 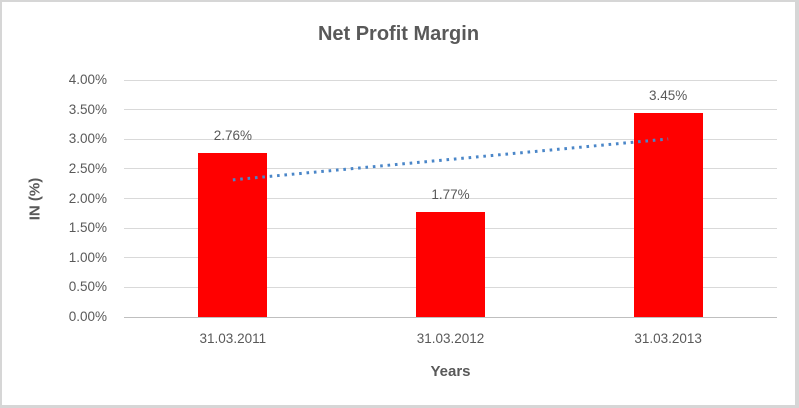 I want to click on x-axis-title: Years, so click(x=450, y=371).